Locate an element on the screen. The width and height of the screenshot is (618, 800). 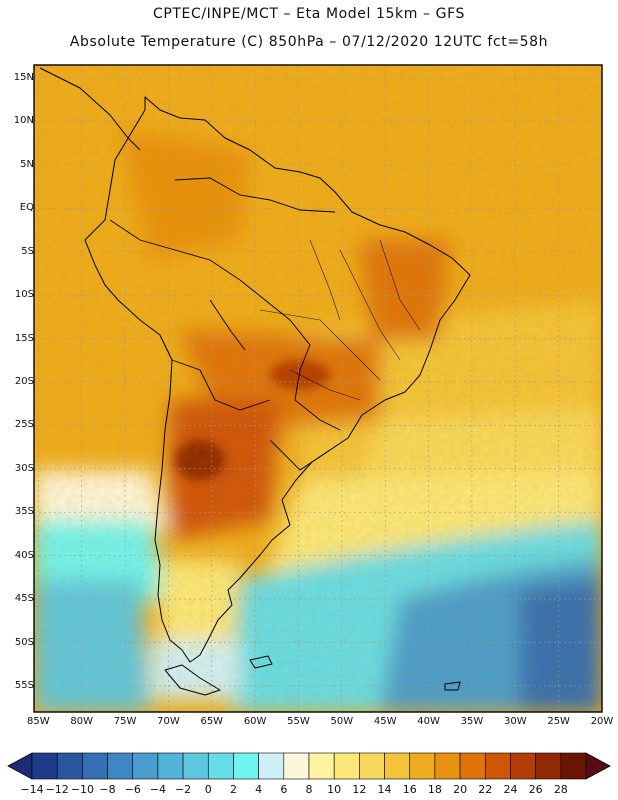
lon-label: 25W is located at coordinates (558, 721).